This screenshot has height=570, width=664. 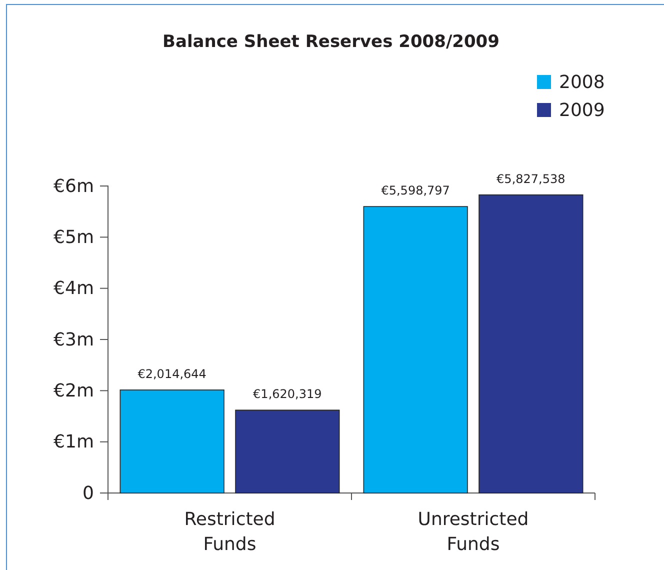 I want to click on x-tick-label: Restricted Funds, so click(x=230, y=532).